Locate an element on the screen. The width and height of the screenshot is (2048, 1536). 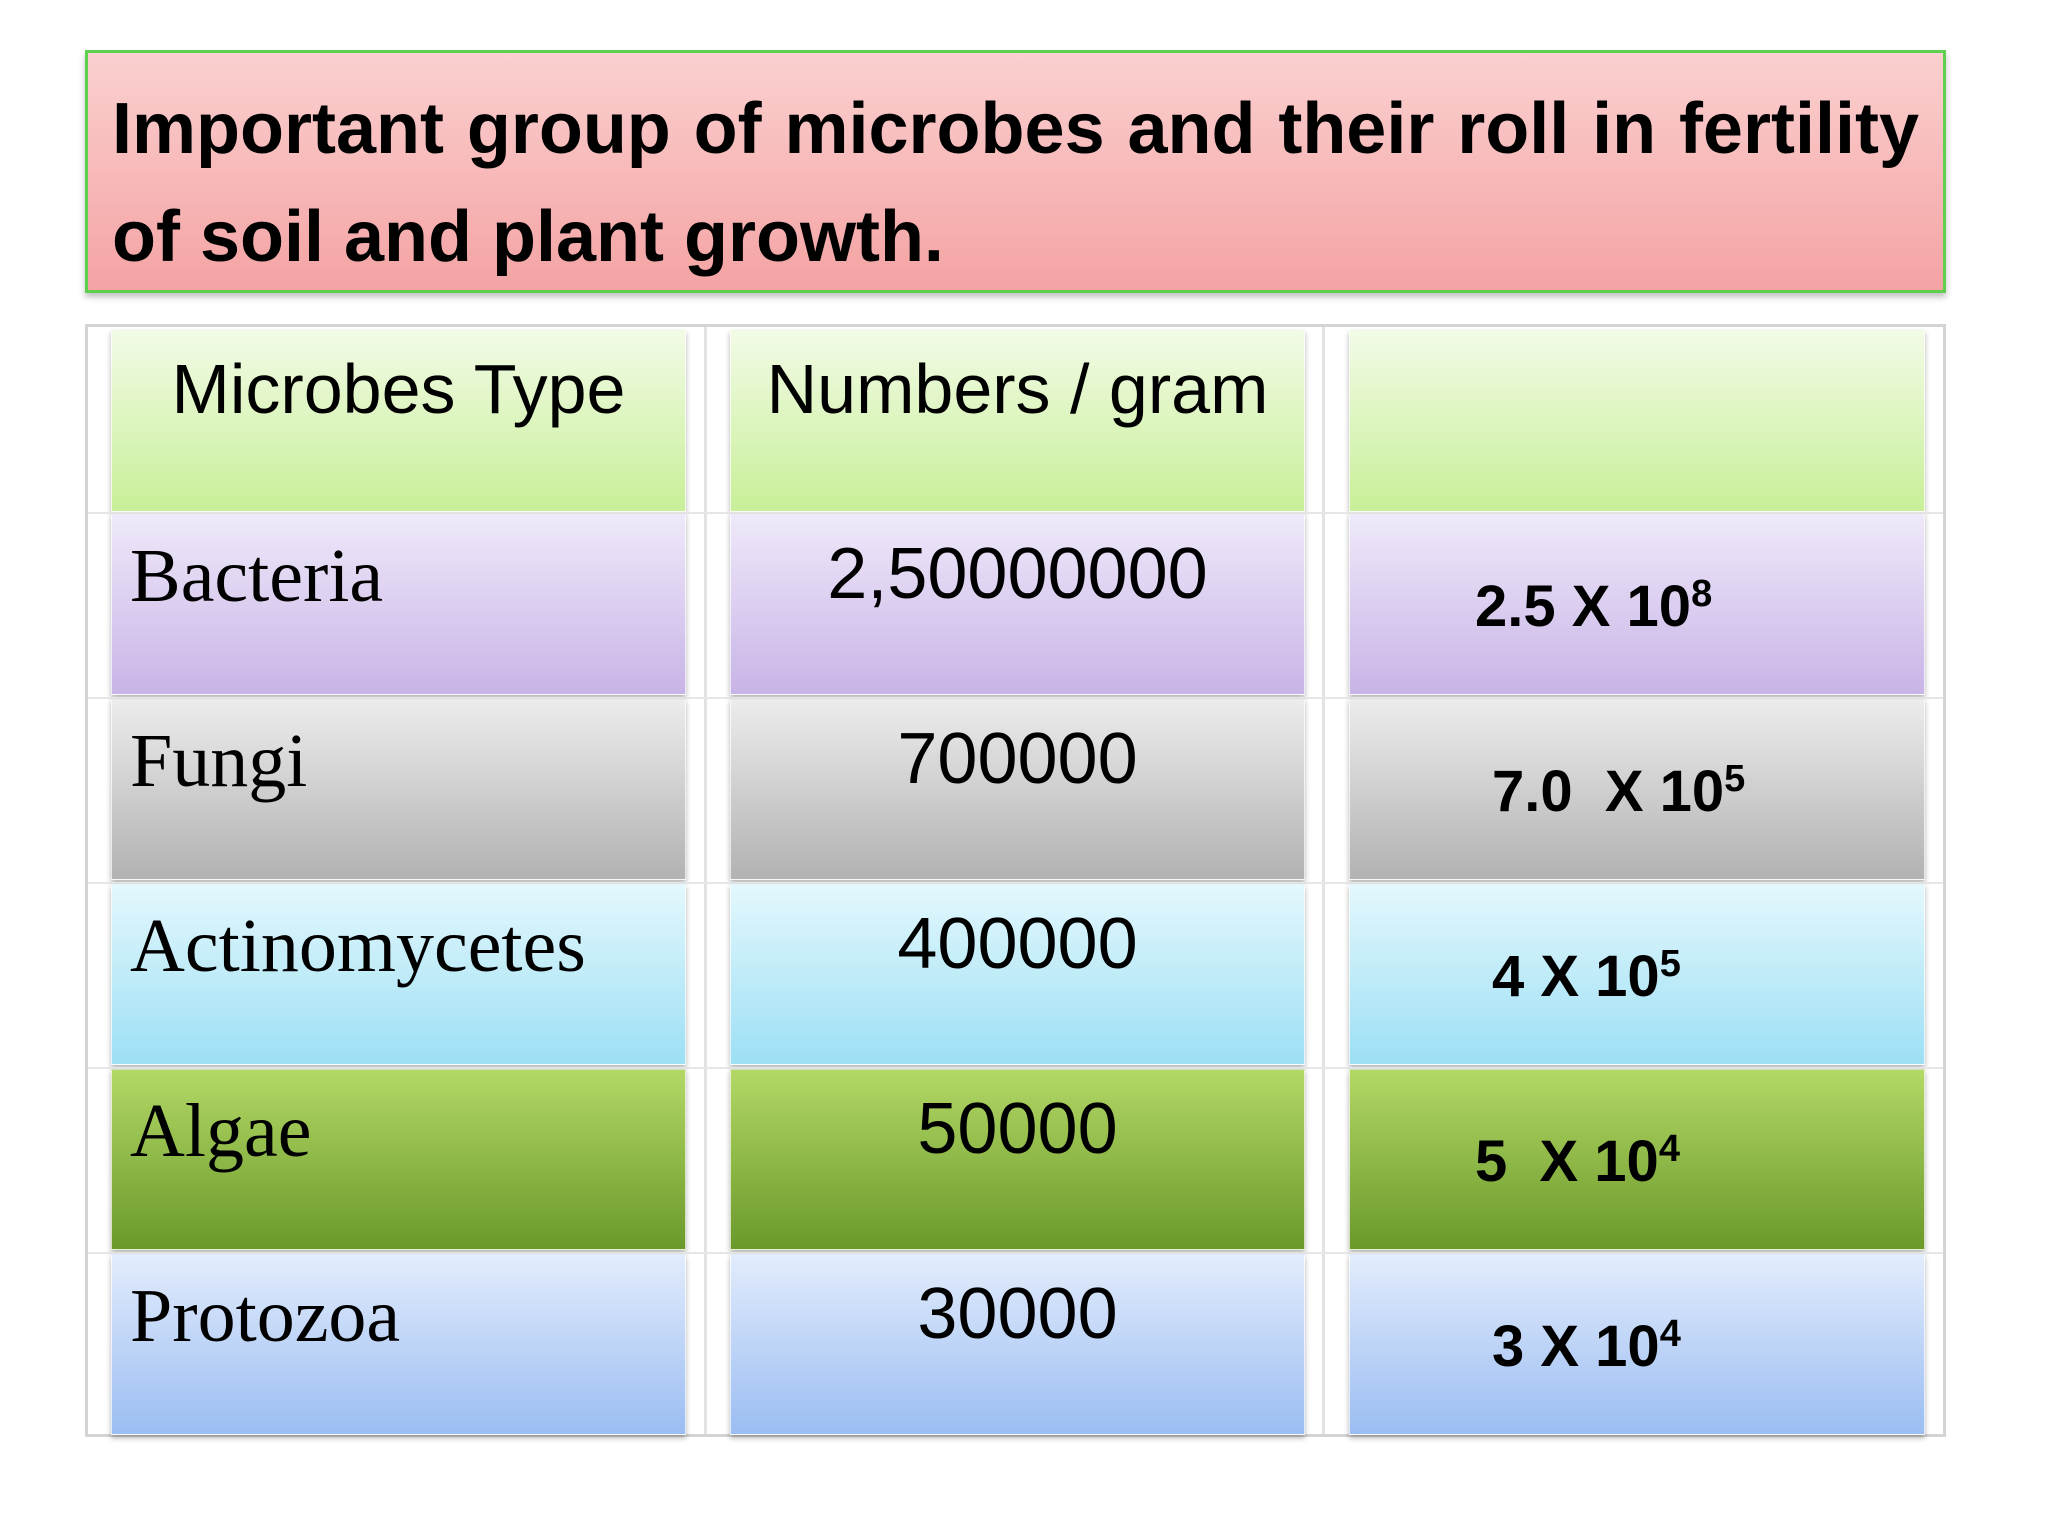
header-cell: Microbes Type is located at coordinates (398, 421).